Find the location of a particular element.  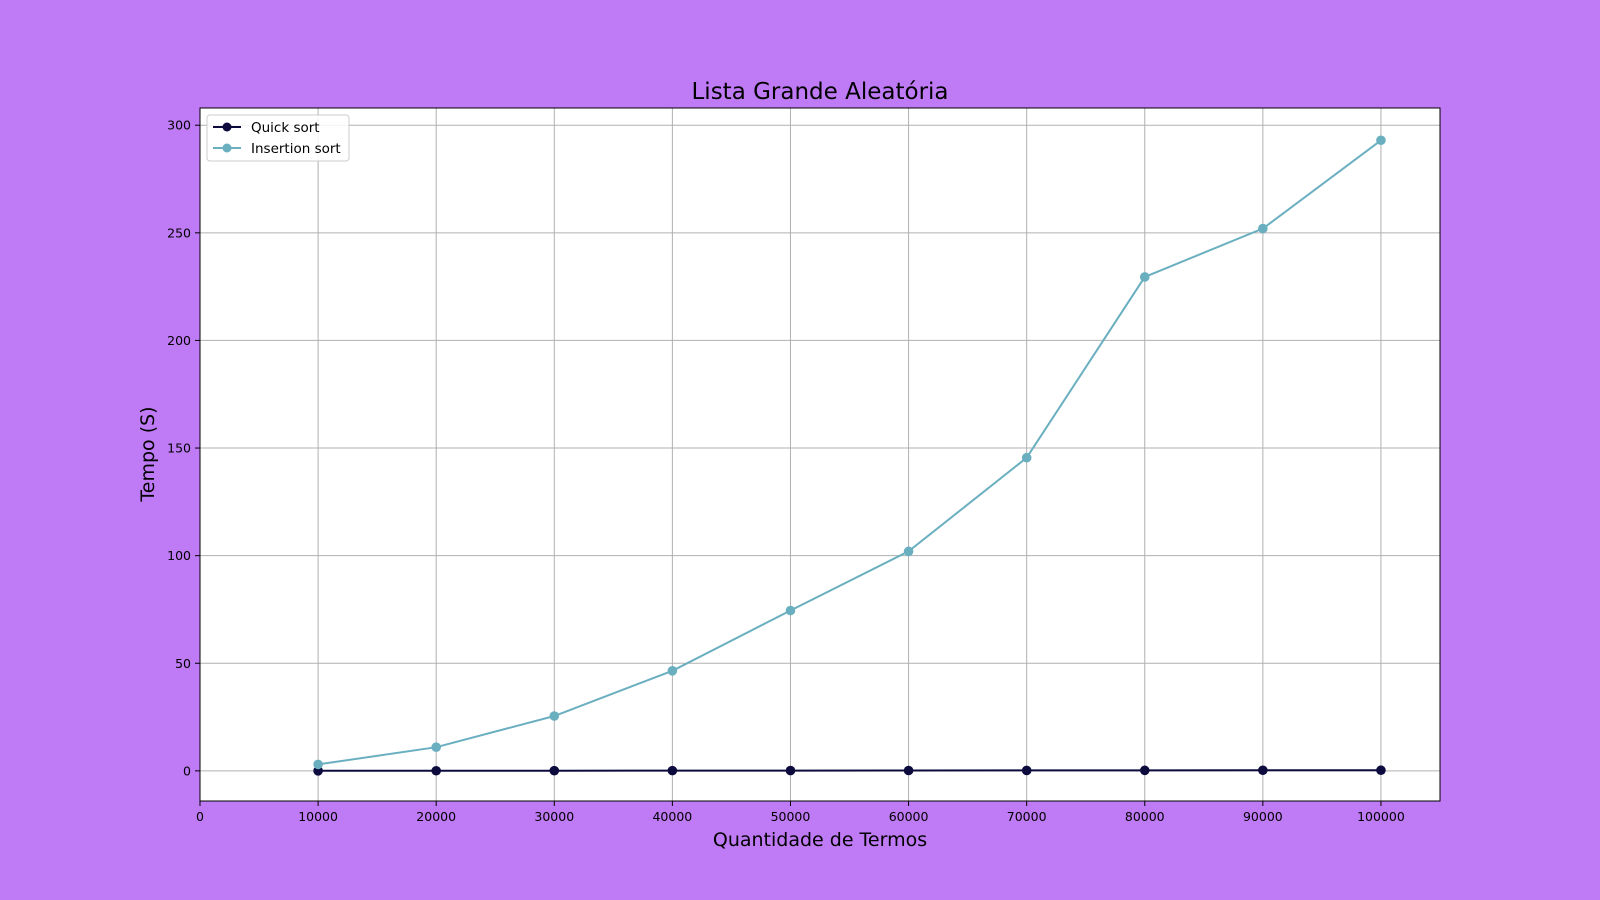

x-tick-label: 70000 is located at coordinates (1027, 816).